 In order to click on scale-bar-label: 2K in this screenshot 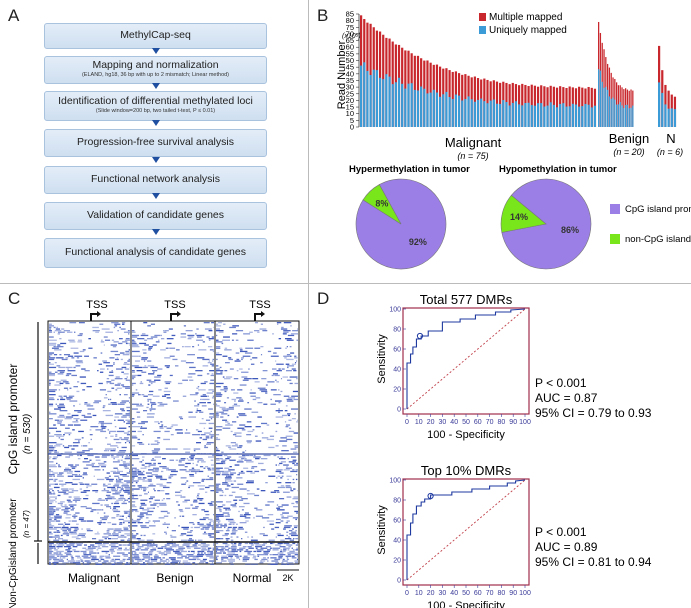, I will do `click(287, 578)`.